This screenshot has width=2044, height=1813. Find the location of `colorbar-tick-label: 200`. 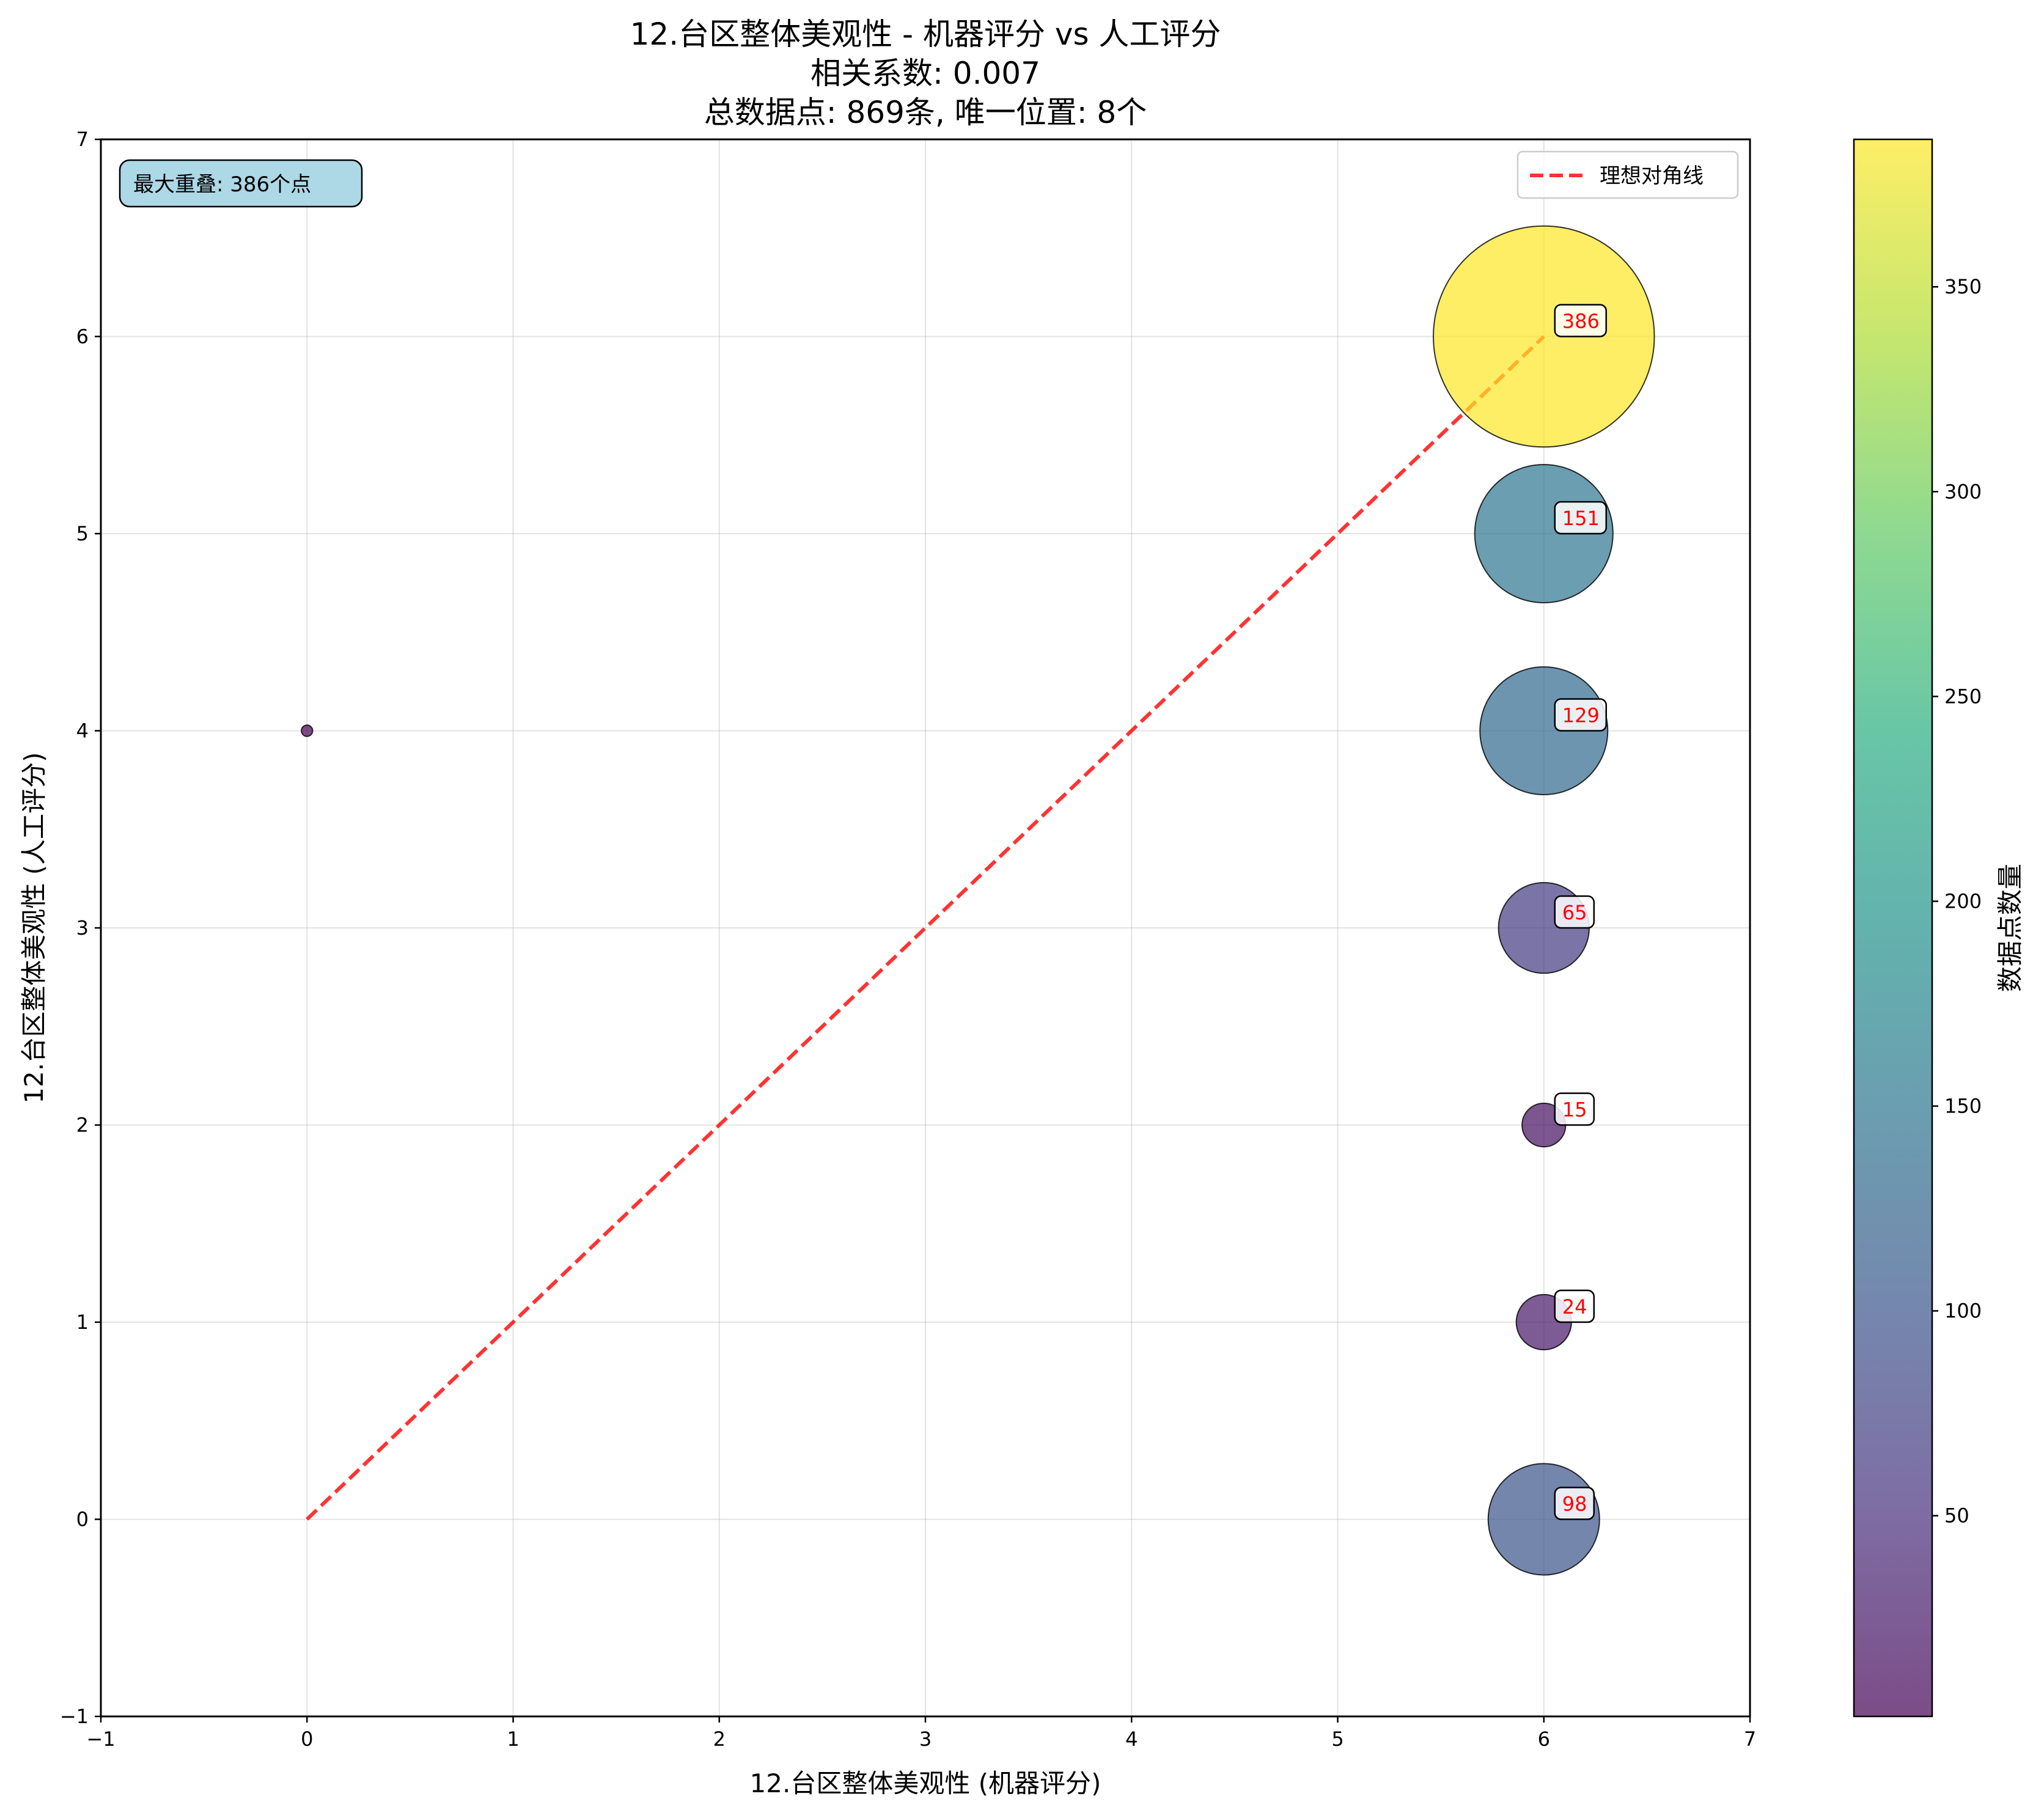

colorbar-tick-label: 200 is located at coordinates (1963, 901).